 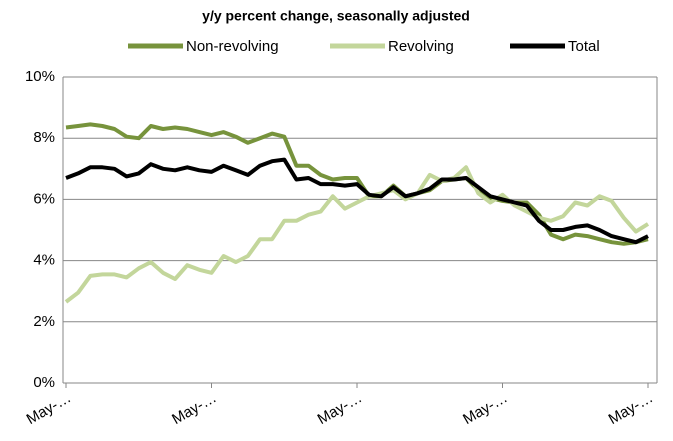 What do you see at coordinates (44, 321) in the screenshot?
I see `y-tick-label: 2%` at bounding box center [44, 321].